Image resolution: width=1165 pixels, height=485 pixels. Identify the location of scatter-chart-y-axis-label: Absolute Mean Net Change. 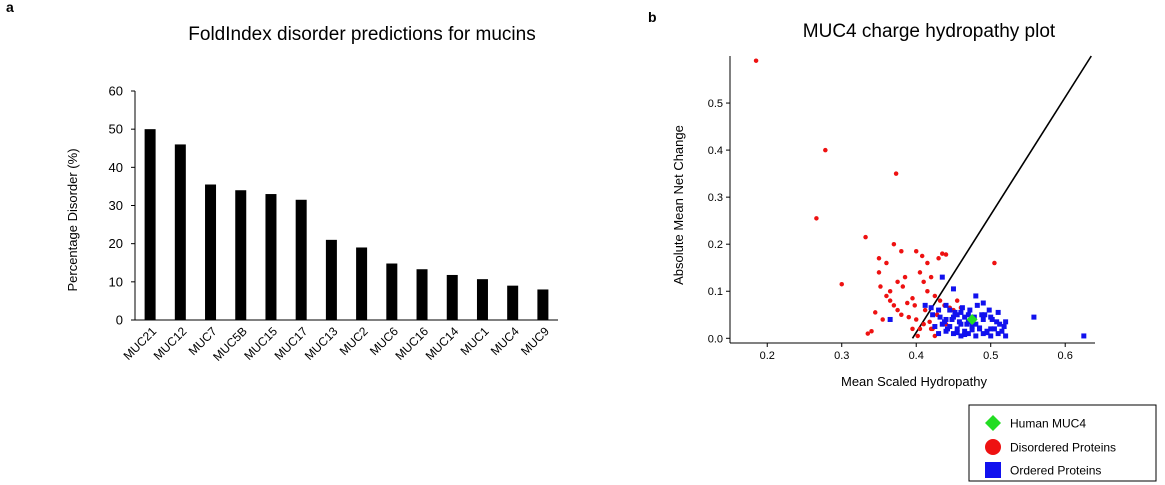
(678, 205).